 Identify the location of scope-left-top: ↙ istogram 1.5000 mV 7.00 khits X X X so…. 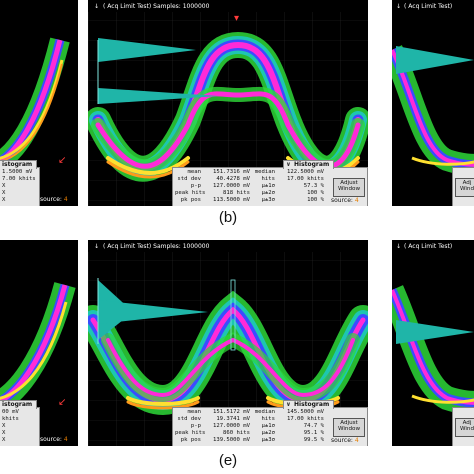
(39, 103).